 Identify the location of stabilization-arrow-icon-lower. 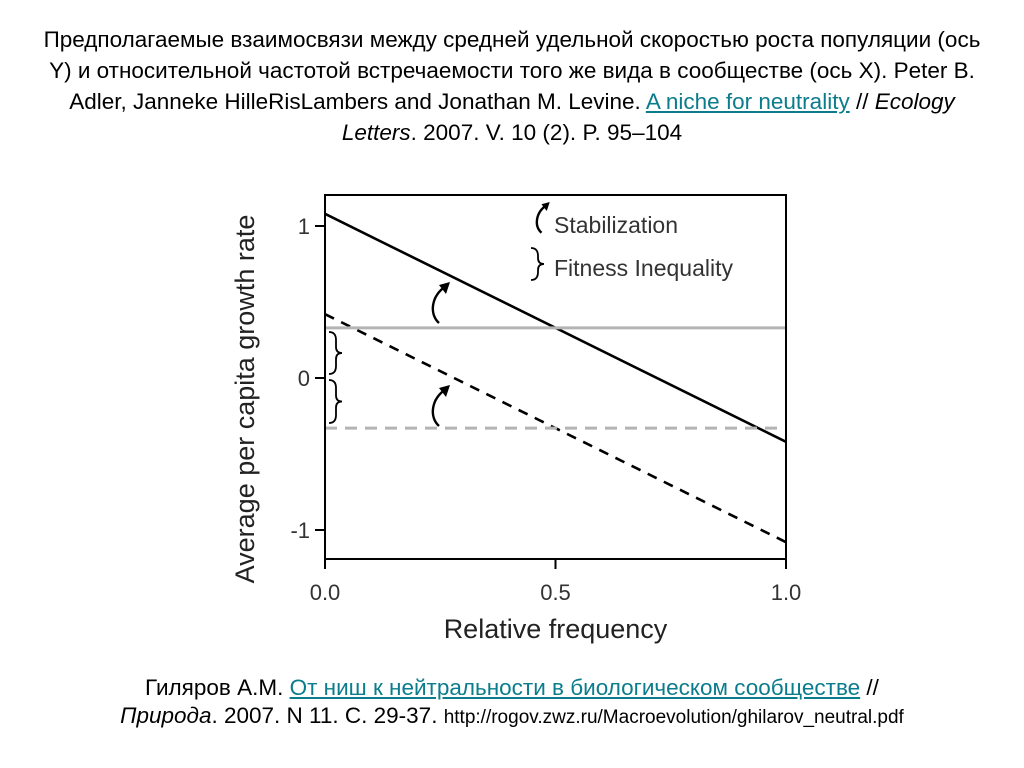
(440, 406).